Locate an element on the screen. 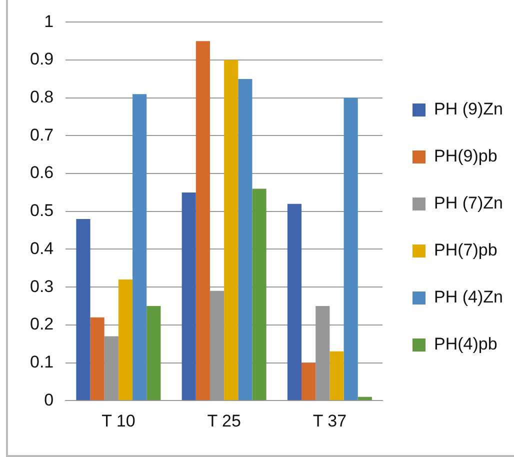  x-tick-label: T 10 is located at coordinates (119, 420).